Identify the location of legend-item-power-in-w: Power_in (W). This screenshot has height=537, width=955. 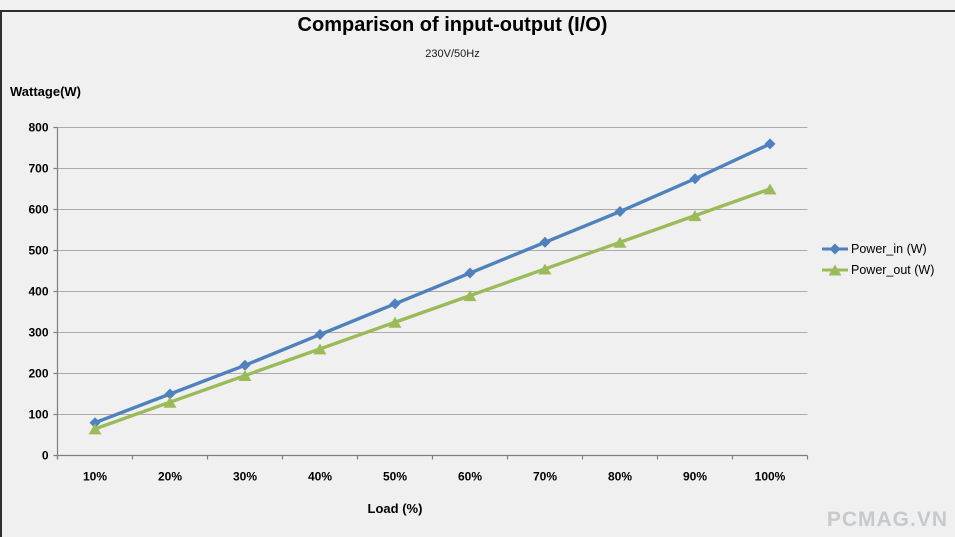
(878, 249).